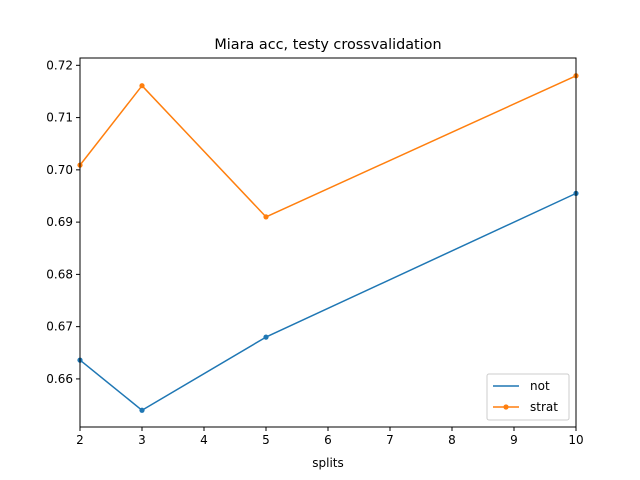 Image resolution: width=640 pixels, height=480 pixels. I want to click on legend: not strat, so click(528, 397).